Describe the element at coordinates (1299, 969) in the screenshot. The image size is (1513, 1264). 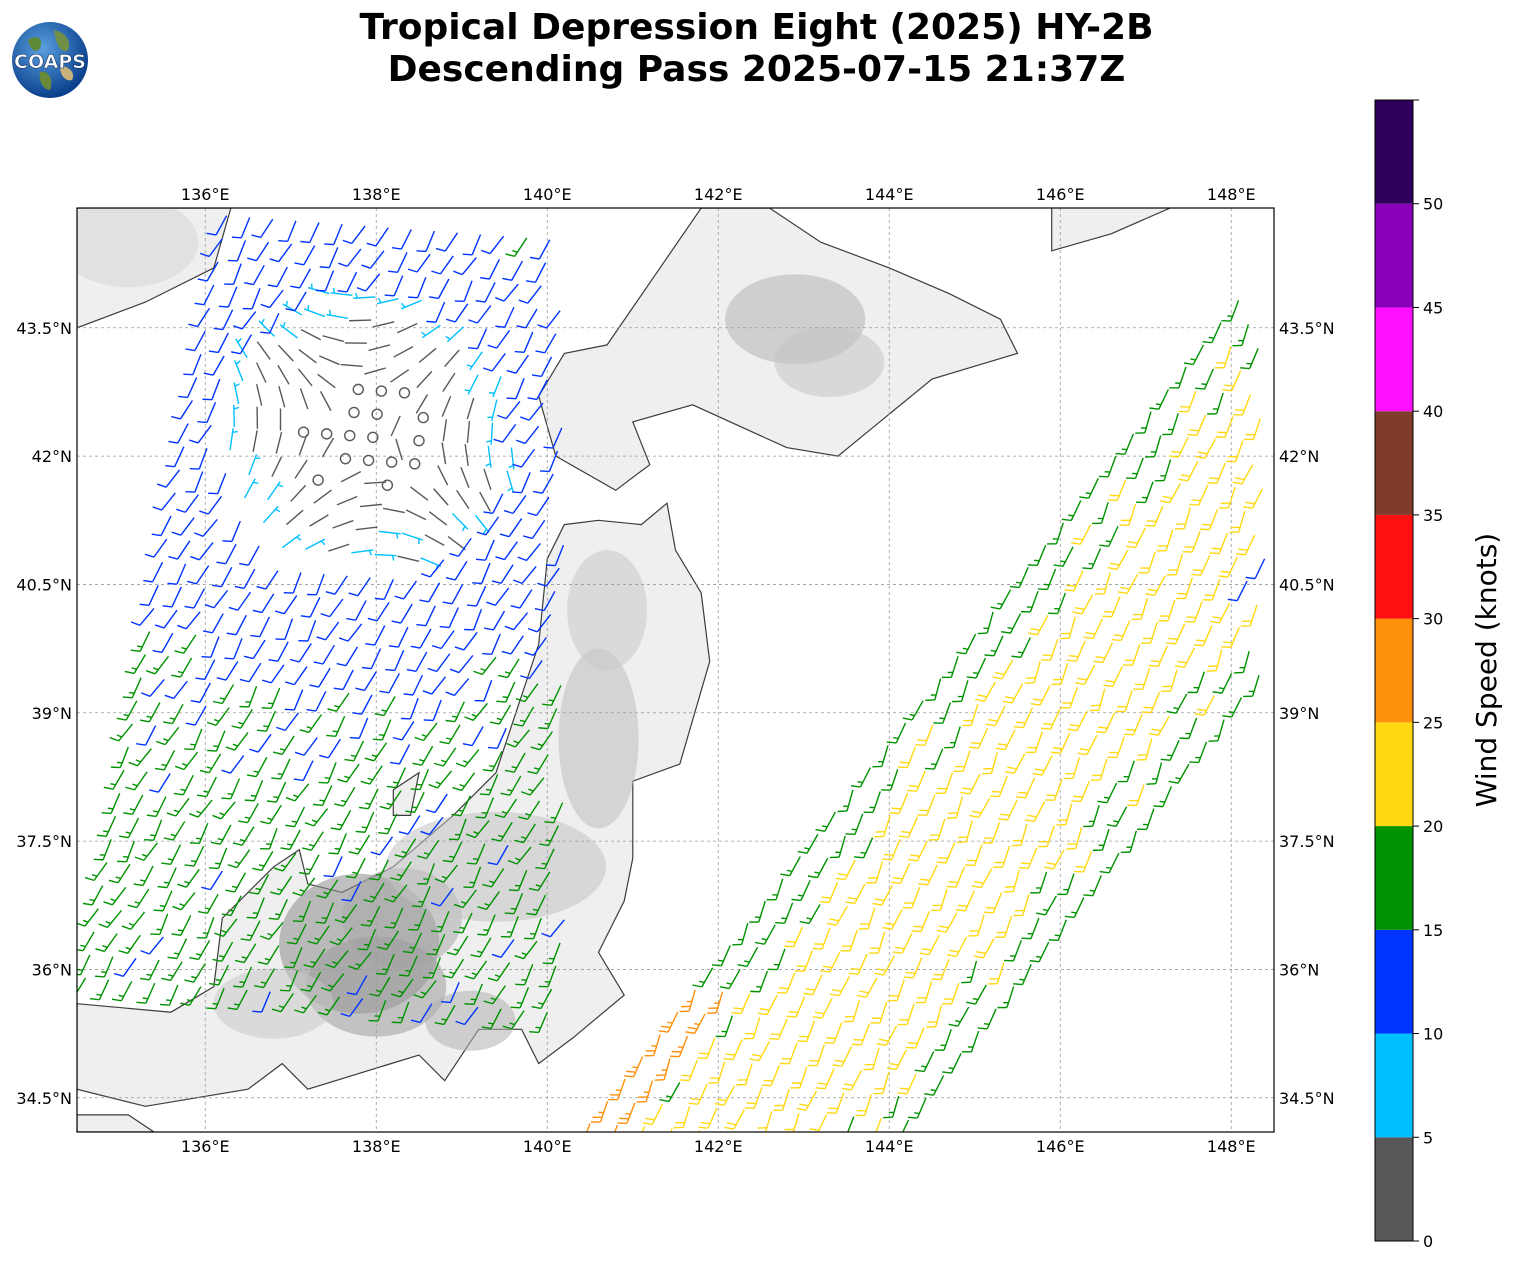
I see `lat-label-right: 36°N` at that location.